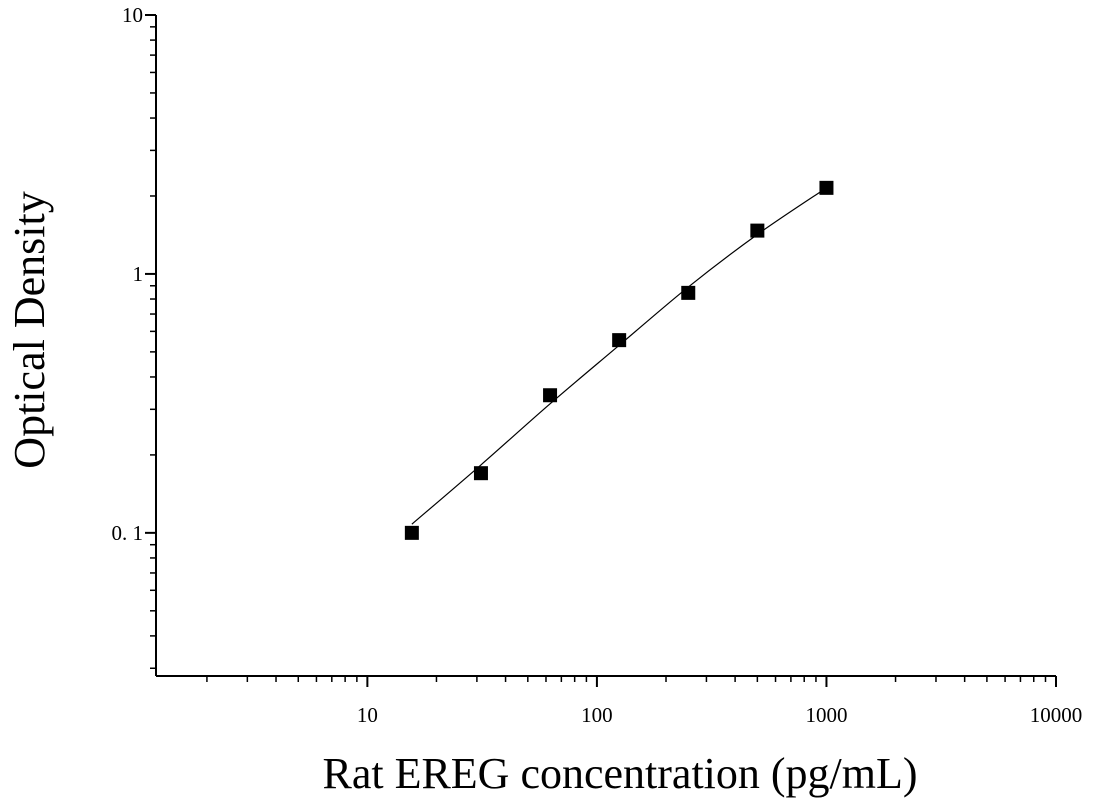 This screenshot has width=1109, height=808. What do you see at coordinates (597, 715) in the screenshot?
I see `x-tick-label: 100` at bounding box center [597, 715].